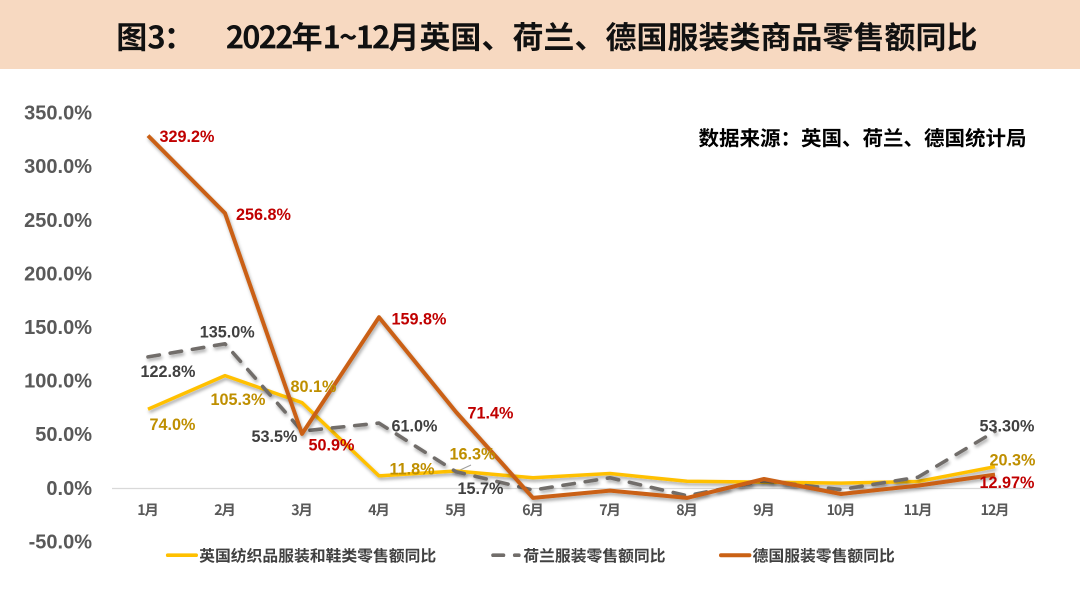 Image resolution: width=1080 pixels, height=613 pixels. What do you see at coordinates (1007, 426) in the screenshot?
I see `svg-text: 53.30%` at bounding box center [1007, 426].